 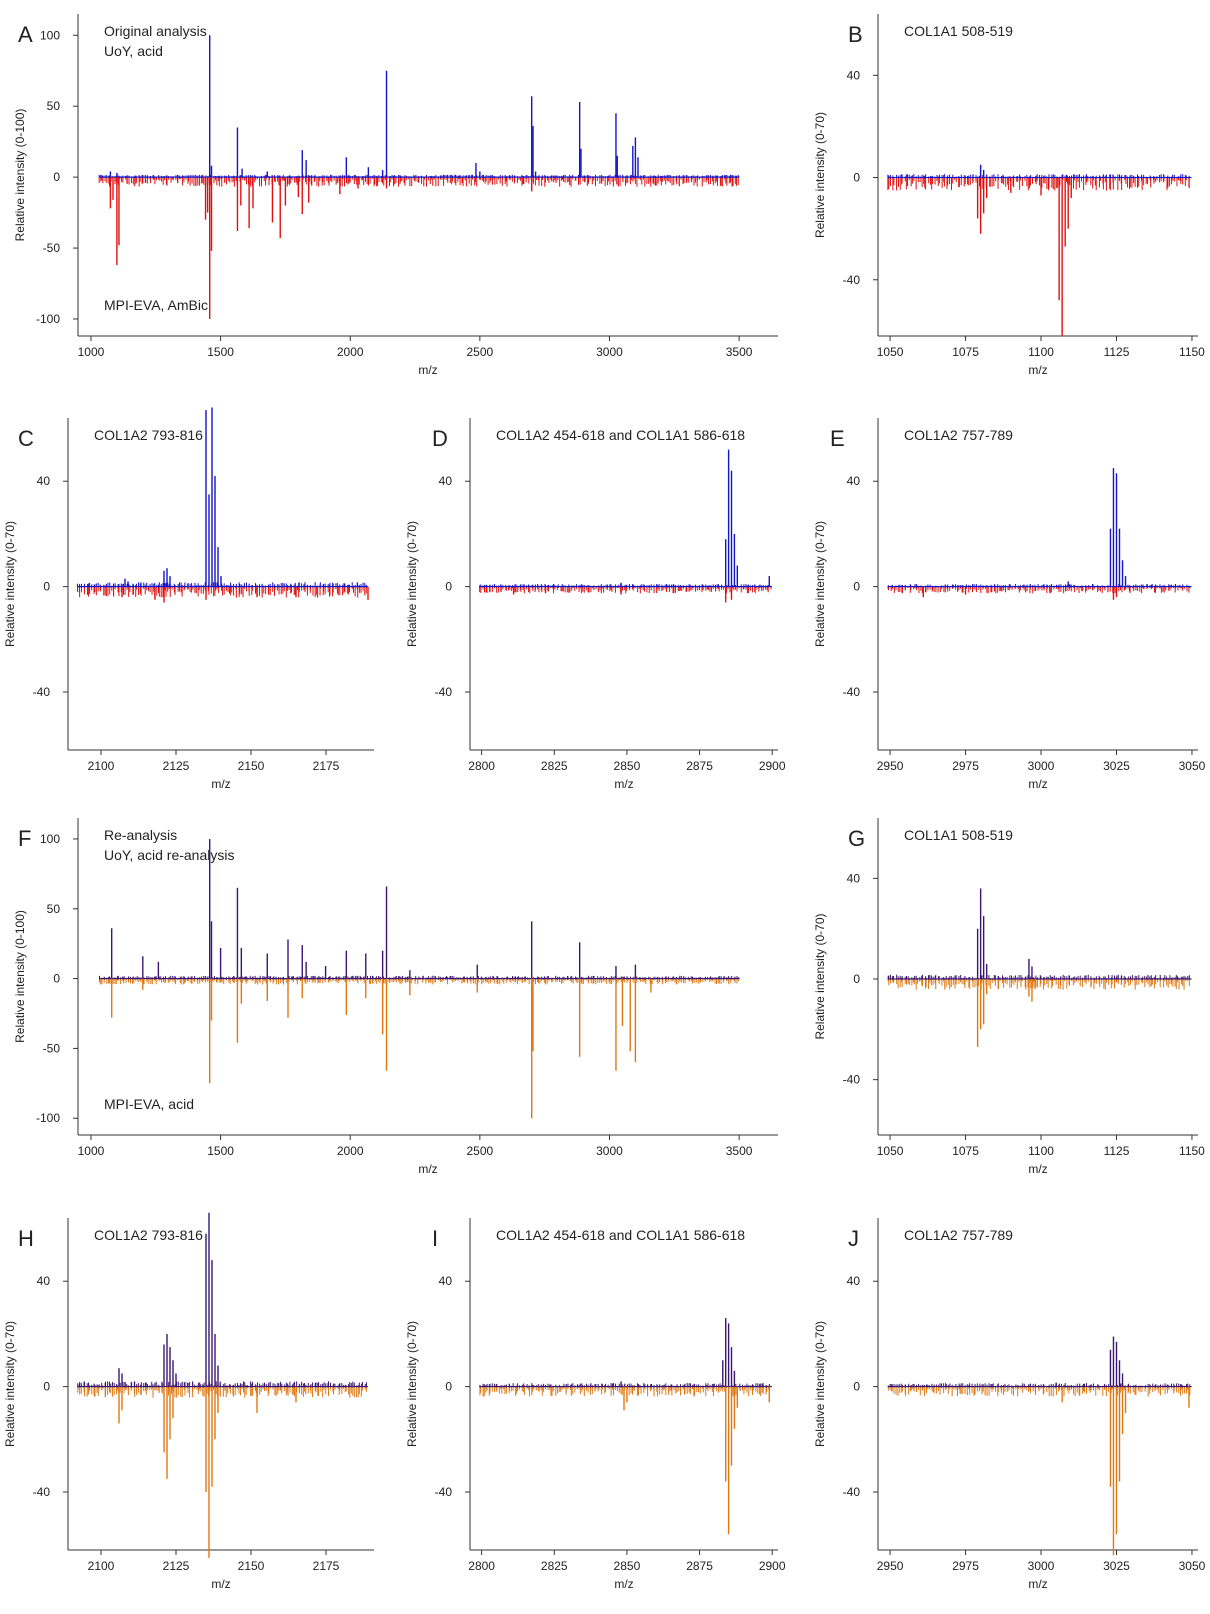 What do you see at coordinates (890, 1151) in the screenshot?
I see `x-tick-label: 1050` at bounding box center [890, 1151].